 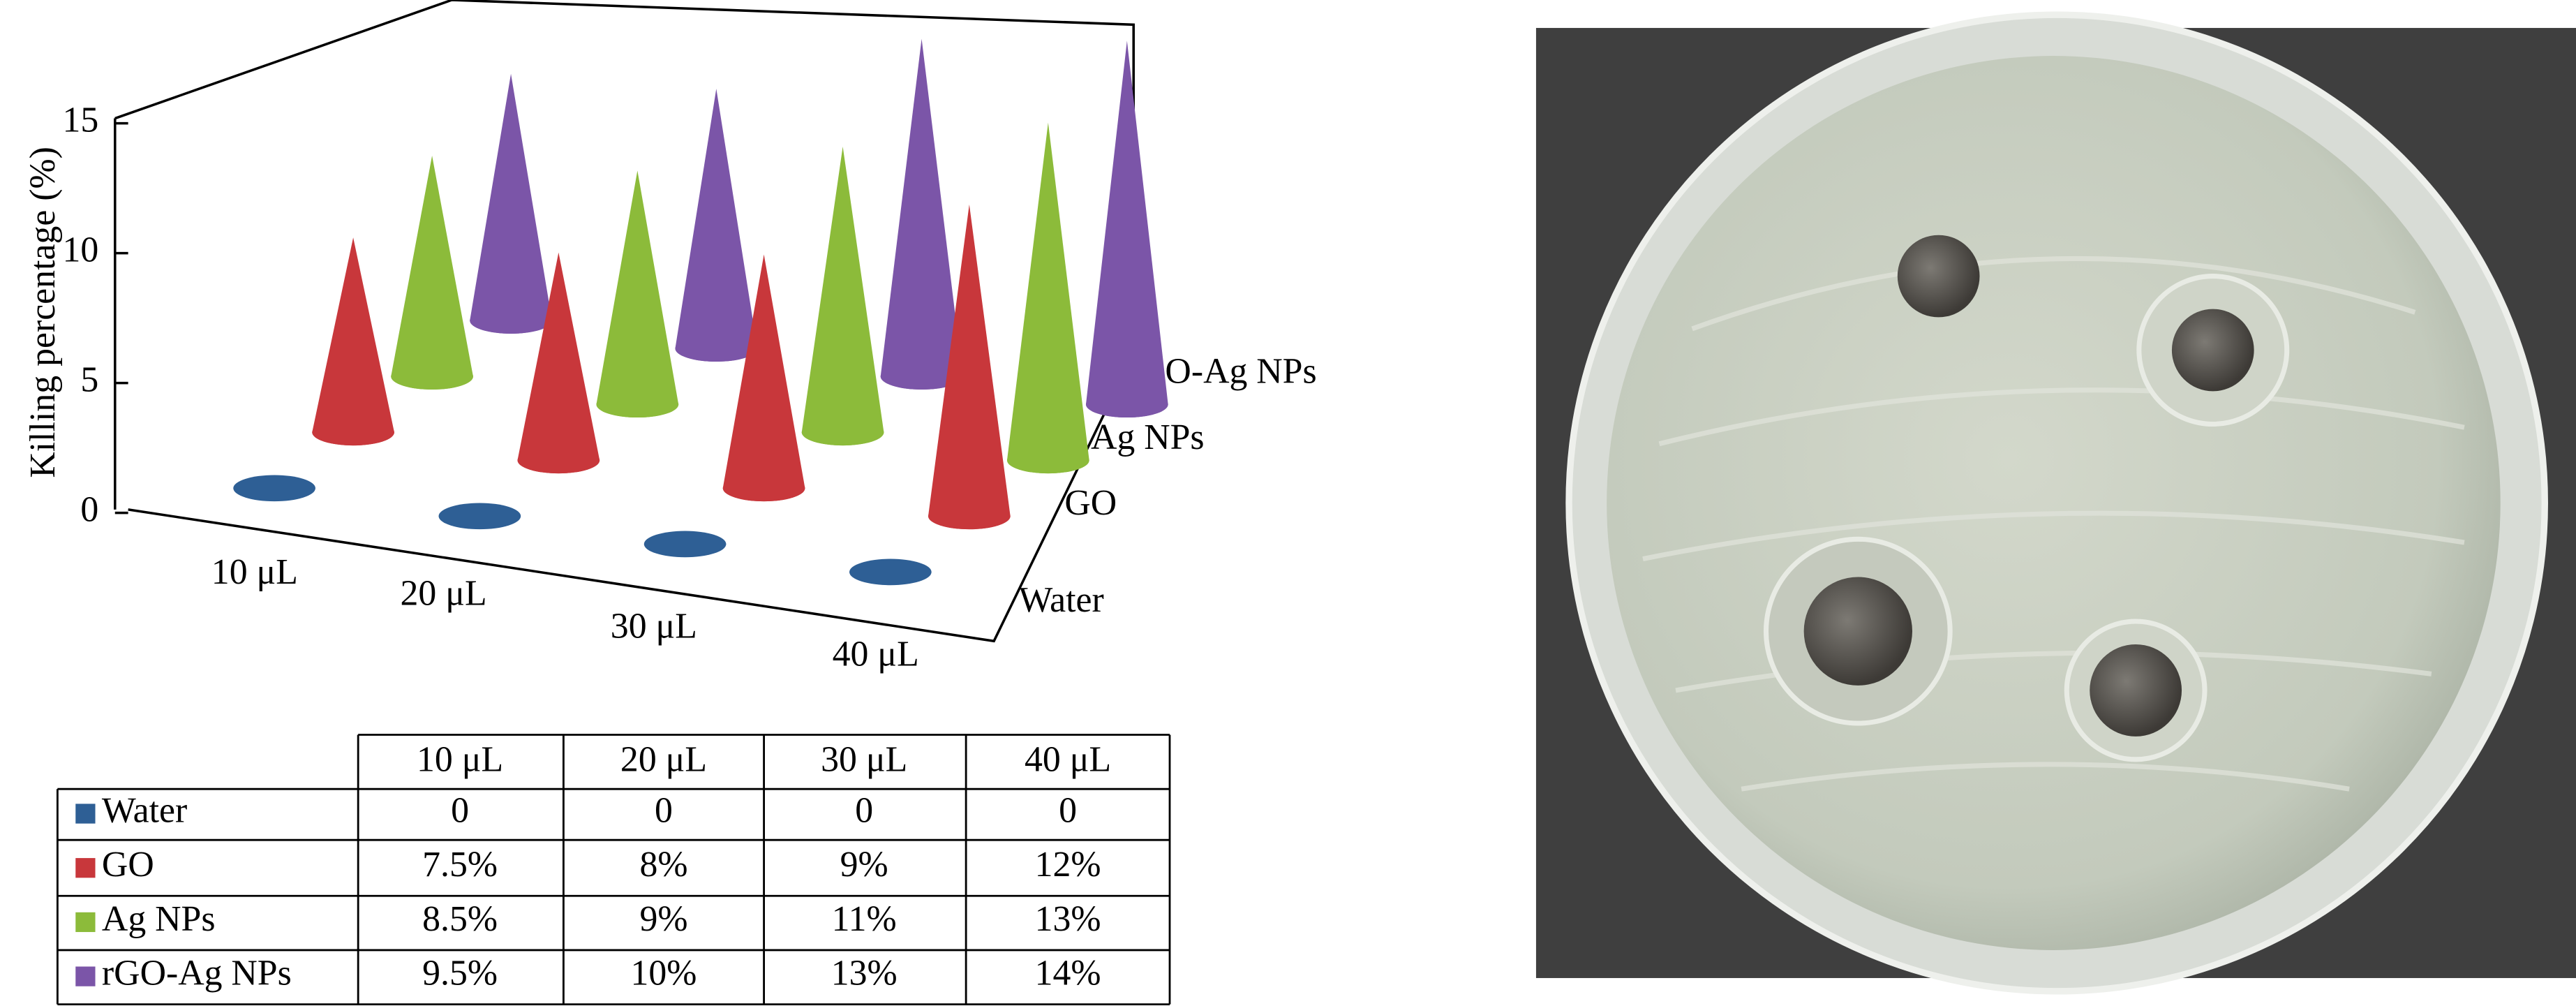 What do you see at coordinates (460, 759) in the screenshot?
I see `table-header: 10 μL` at bounding box center [460, 759].